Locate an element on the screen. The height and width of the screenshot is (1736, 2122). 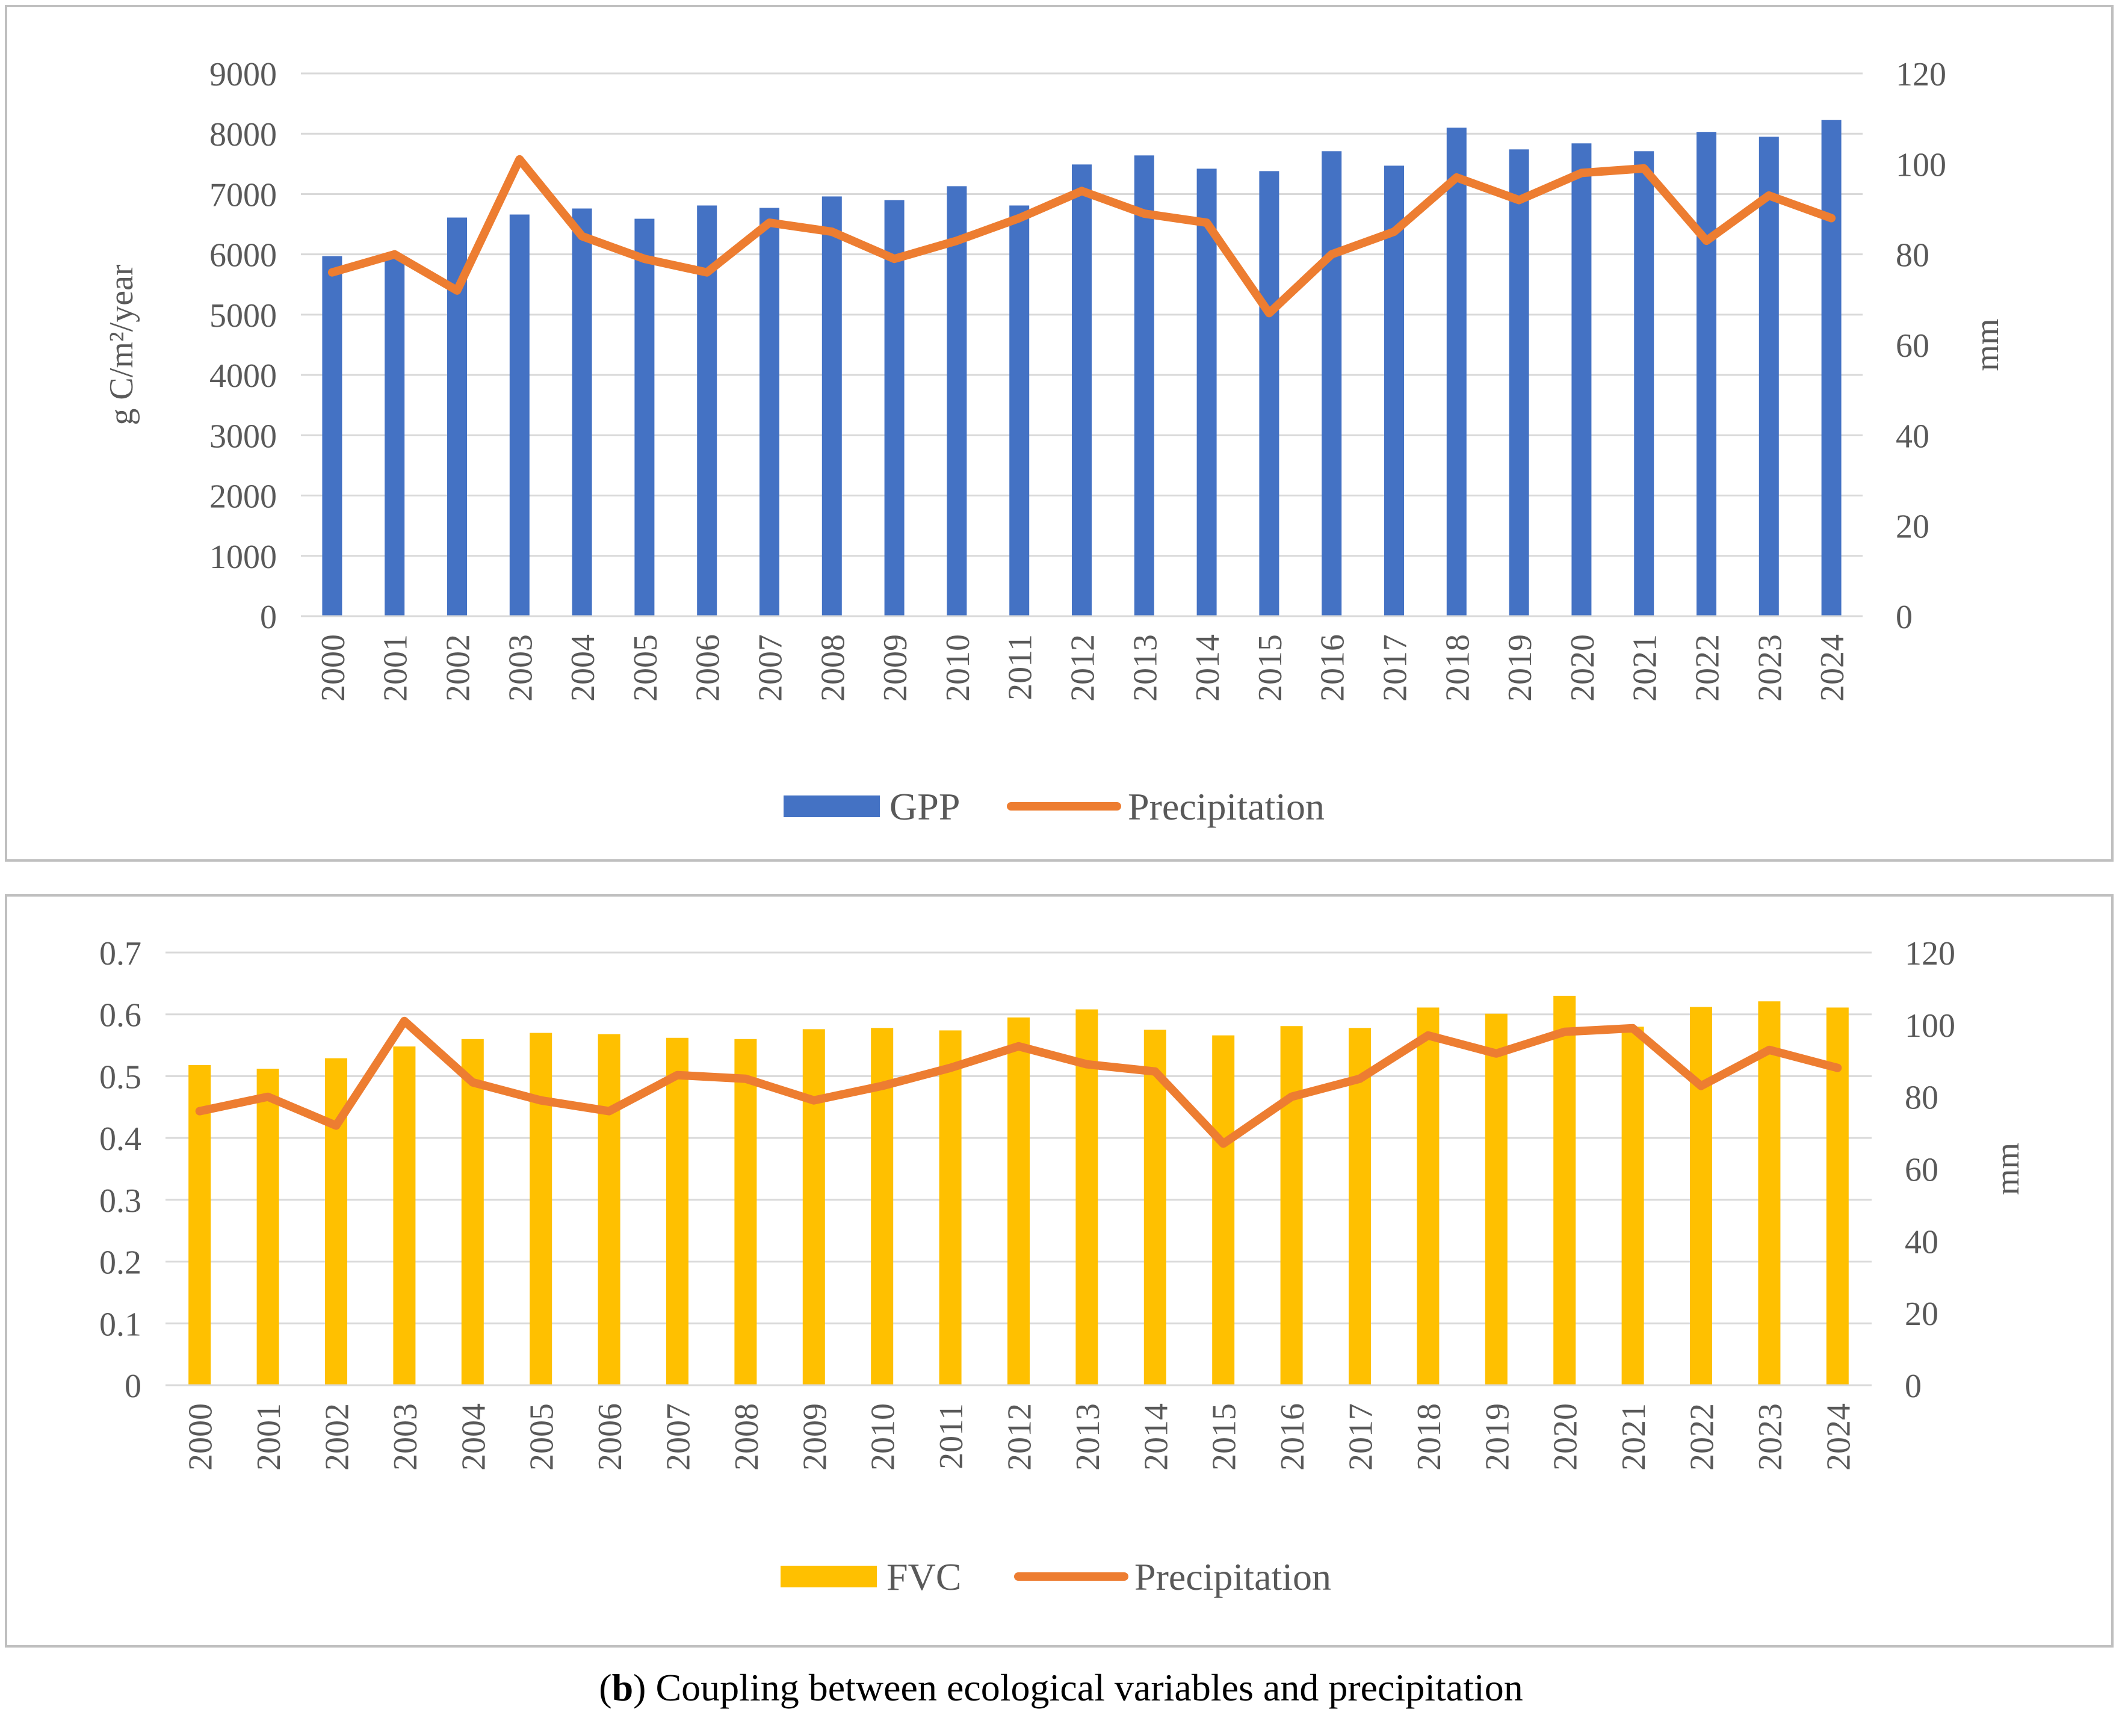
bar-fvc-2014 is located at coordinates (1155, 1207).